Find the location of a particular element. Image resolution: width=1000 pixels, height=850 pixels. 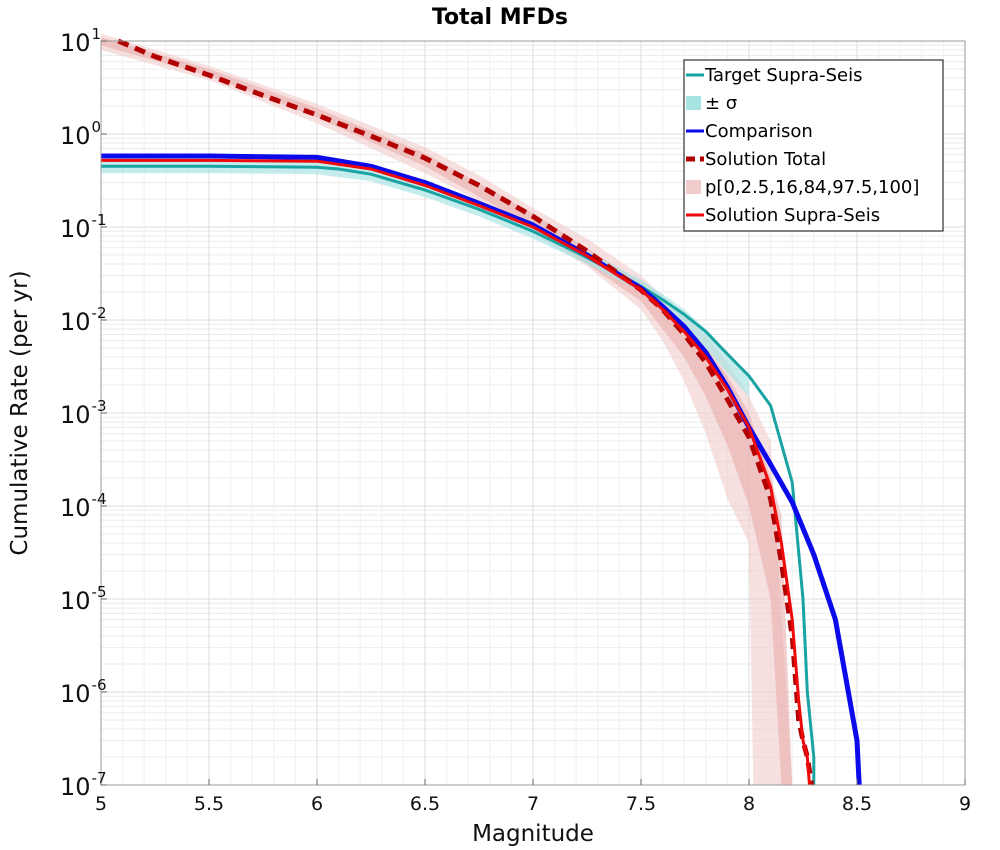

y-tick-label: 10¹ is located at coordinates (80, 41).